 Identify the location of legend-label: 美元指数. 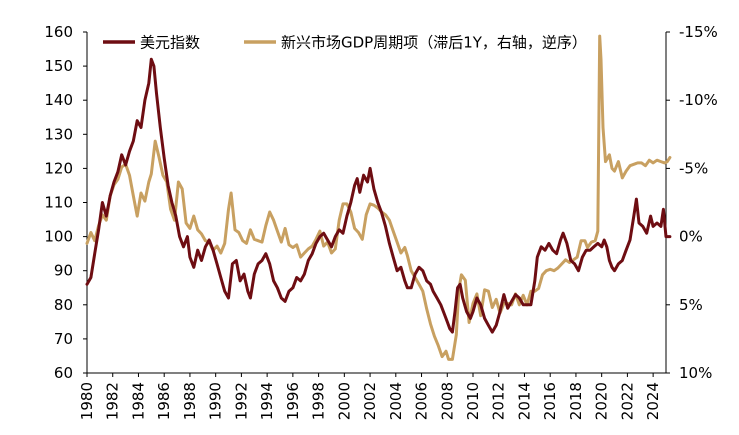
(170, 43).